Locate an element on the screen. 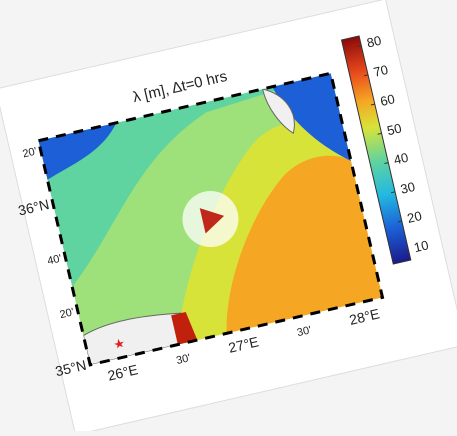 This screenshot has height=436, width=457. lat-label: 35°N is located at coordinates (71, 368).